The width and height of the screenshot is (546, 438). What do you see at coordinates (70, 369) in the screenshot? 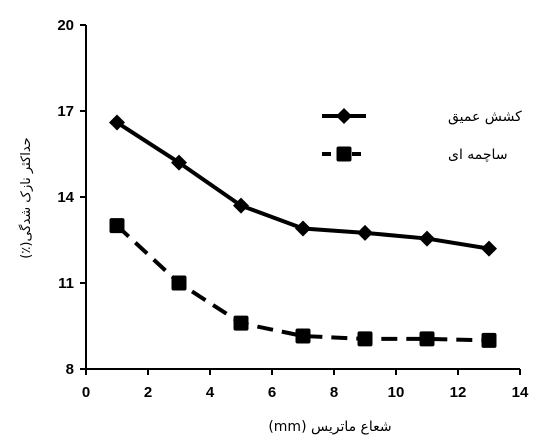
I see `y-tick-label: 8` at bounding box center [70, 369].